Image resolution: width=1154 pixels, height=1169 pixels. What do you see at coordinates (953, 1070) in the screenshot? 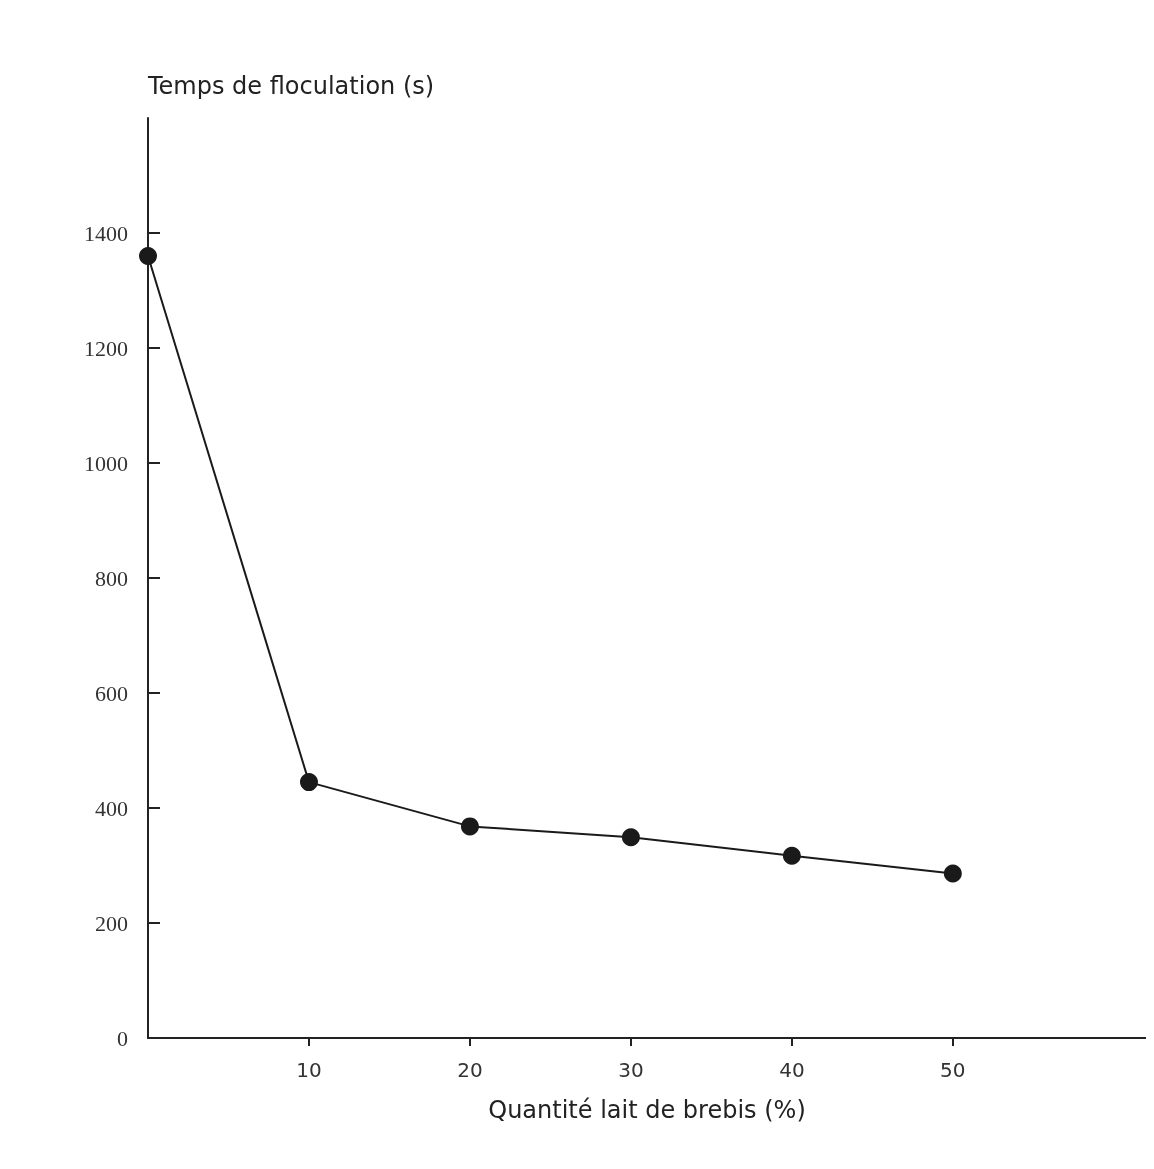
I see `x-tick-label: 50` at bounding box center [953, 1070].